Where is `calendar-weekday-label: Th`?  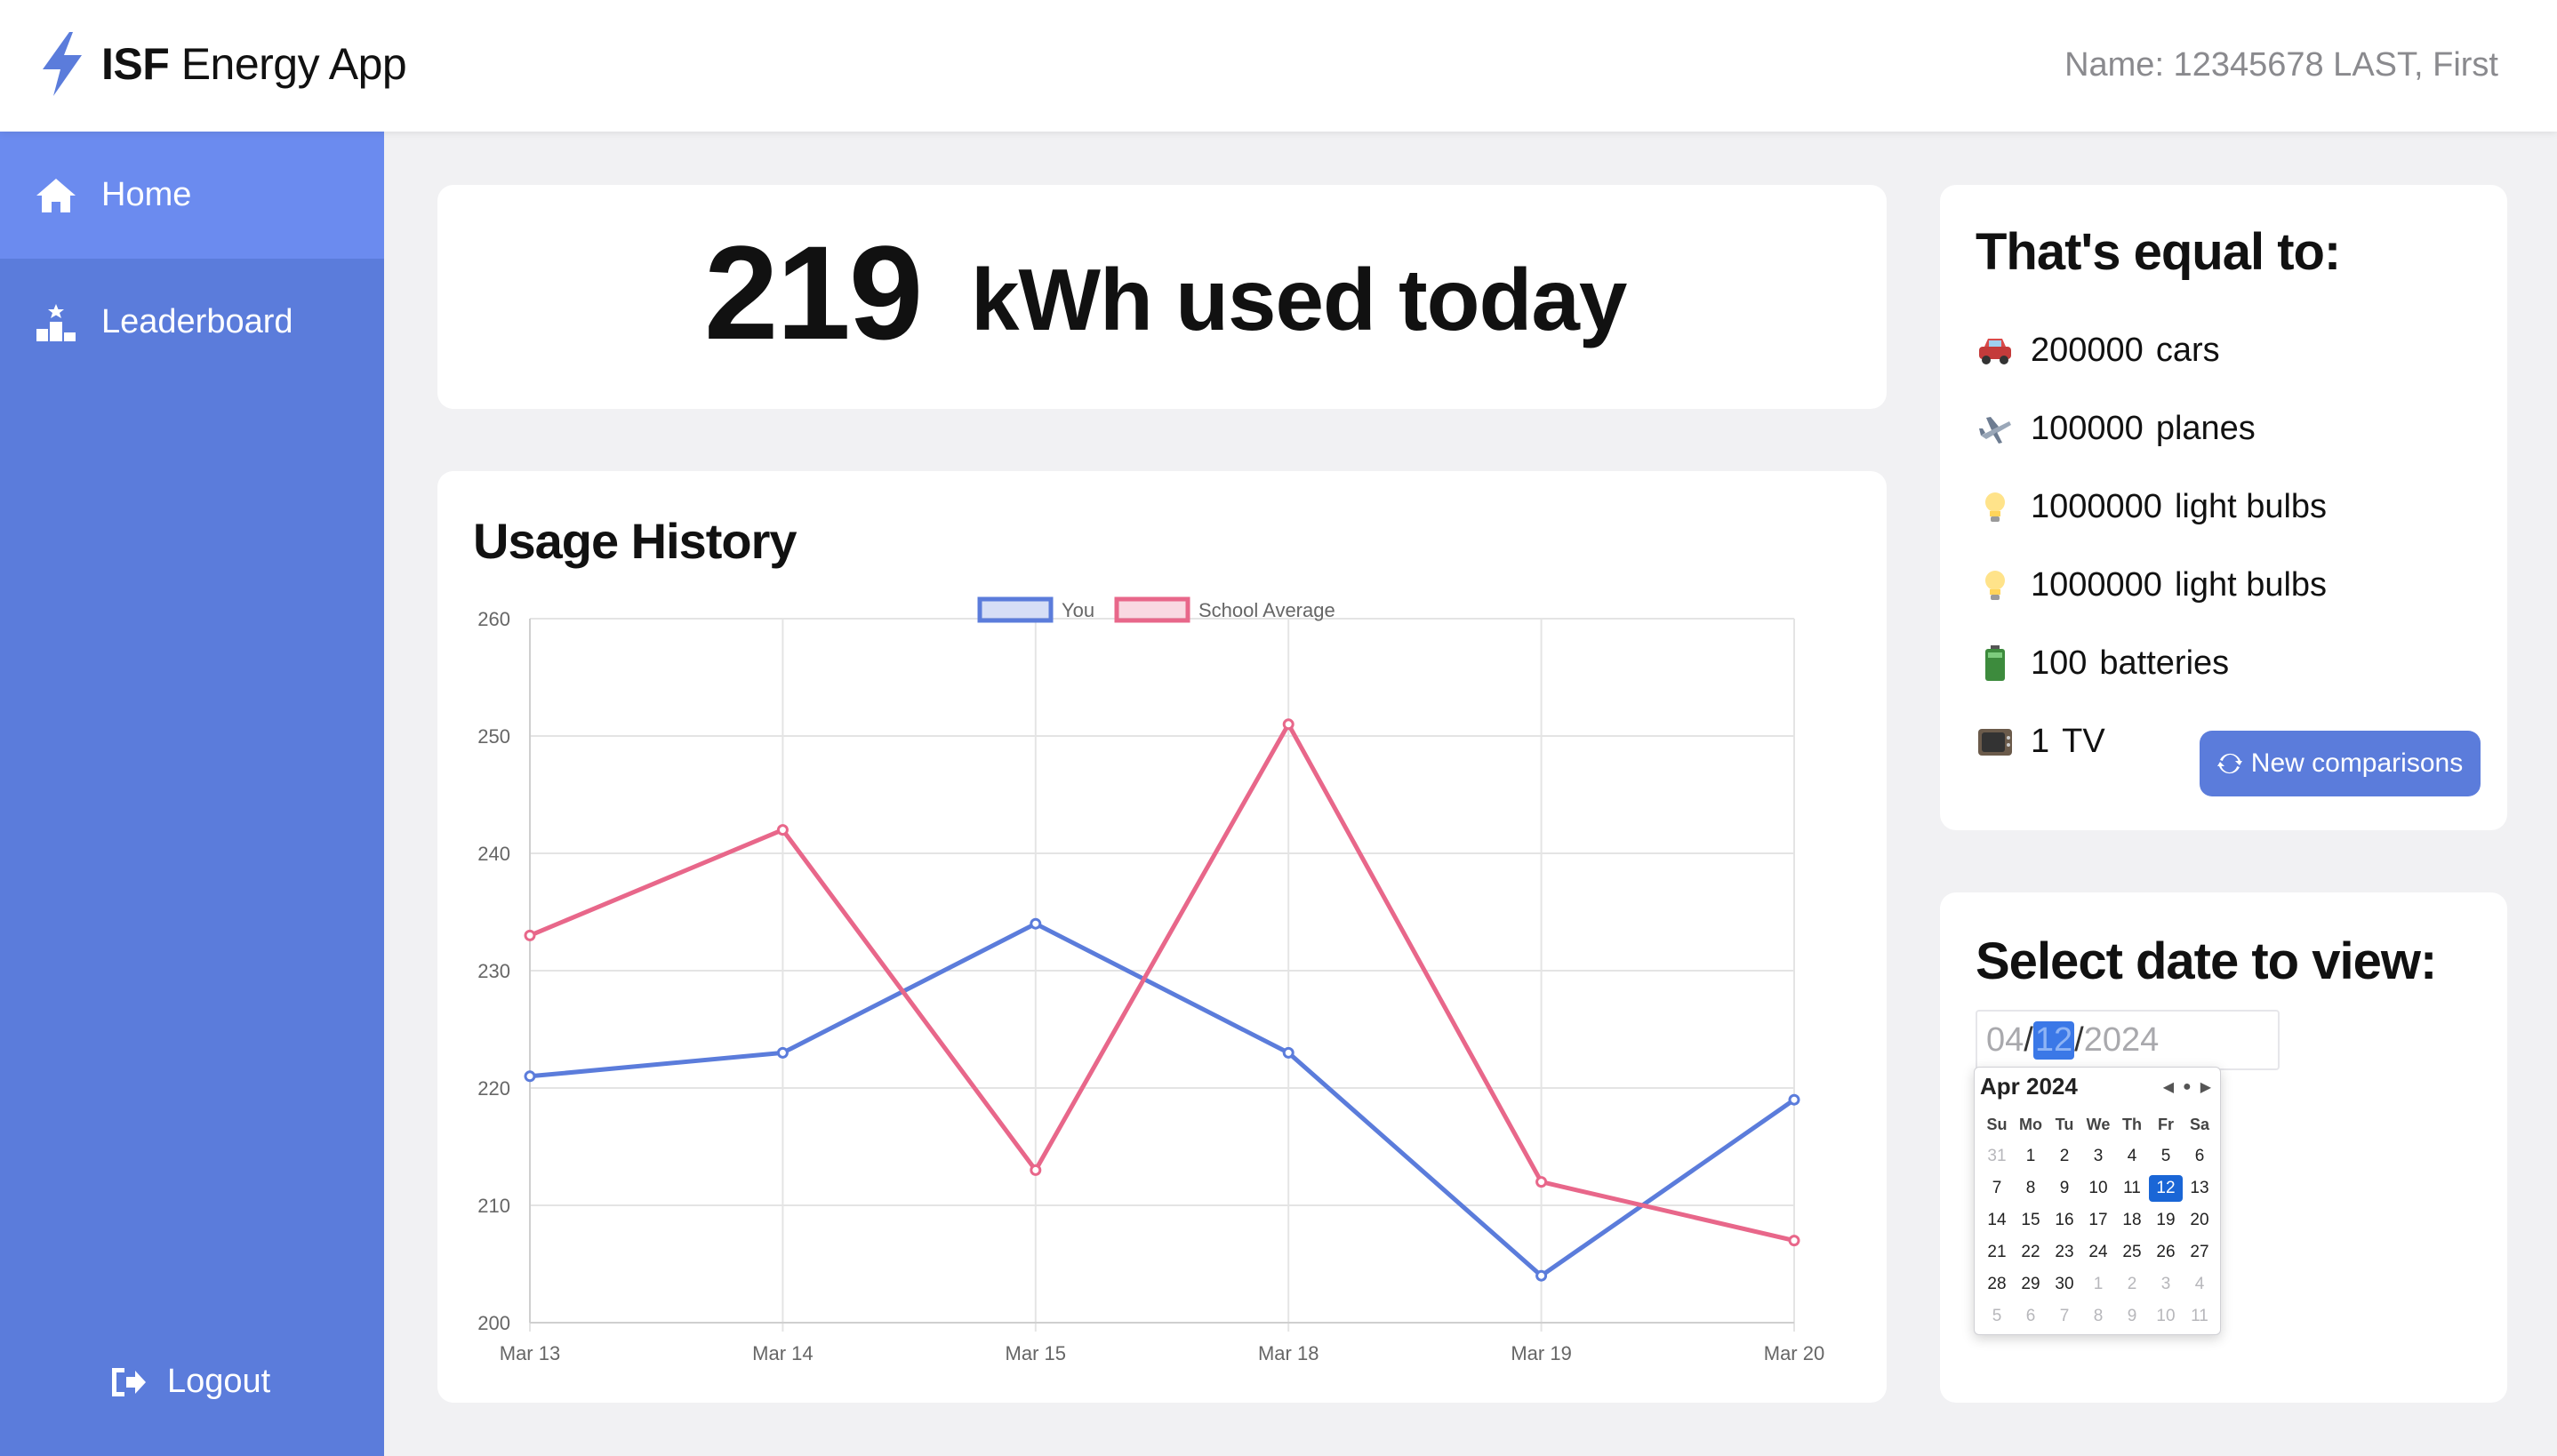
calendar-weekday-label: Th is located at coordinates (2132, 1124).